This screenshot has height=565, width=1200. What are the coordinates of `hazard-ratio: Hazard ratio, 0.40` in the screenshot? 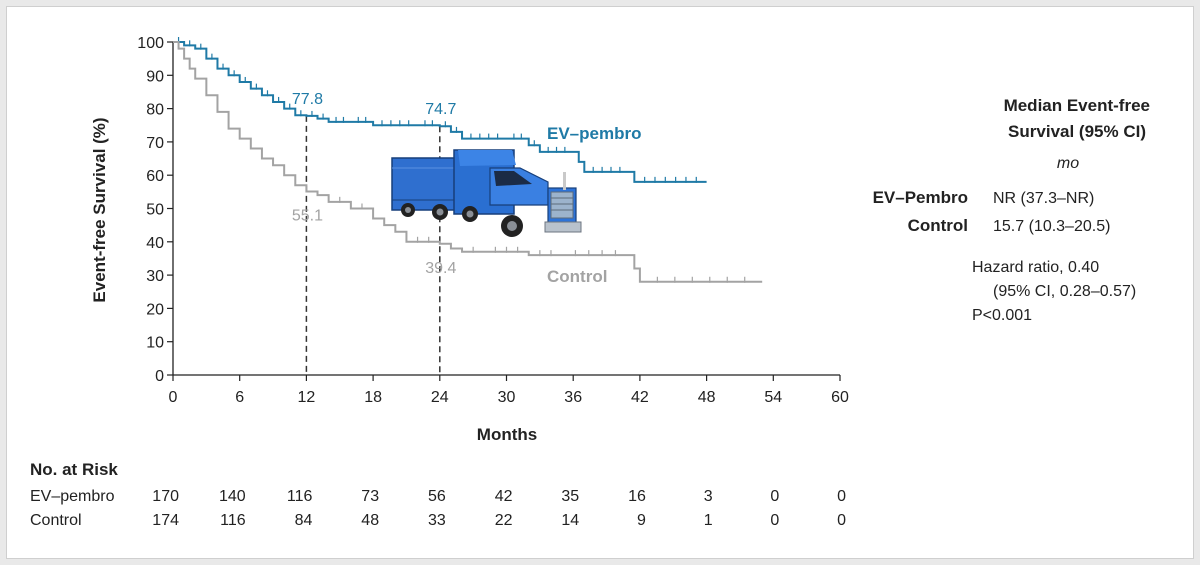 It's located at (1035, 267).